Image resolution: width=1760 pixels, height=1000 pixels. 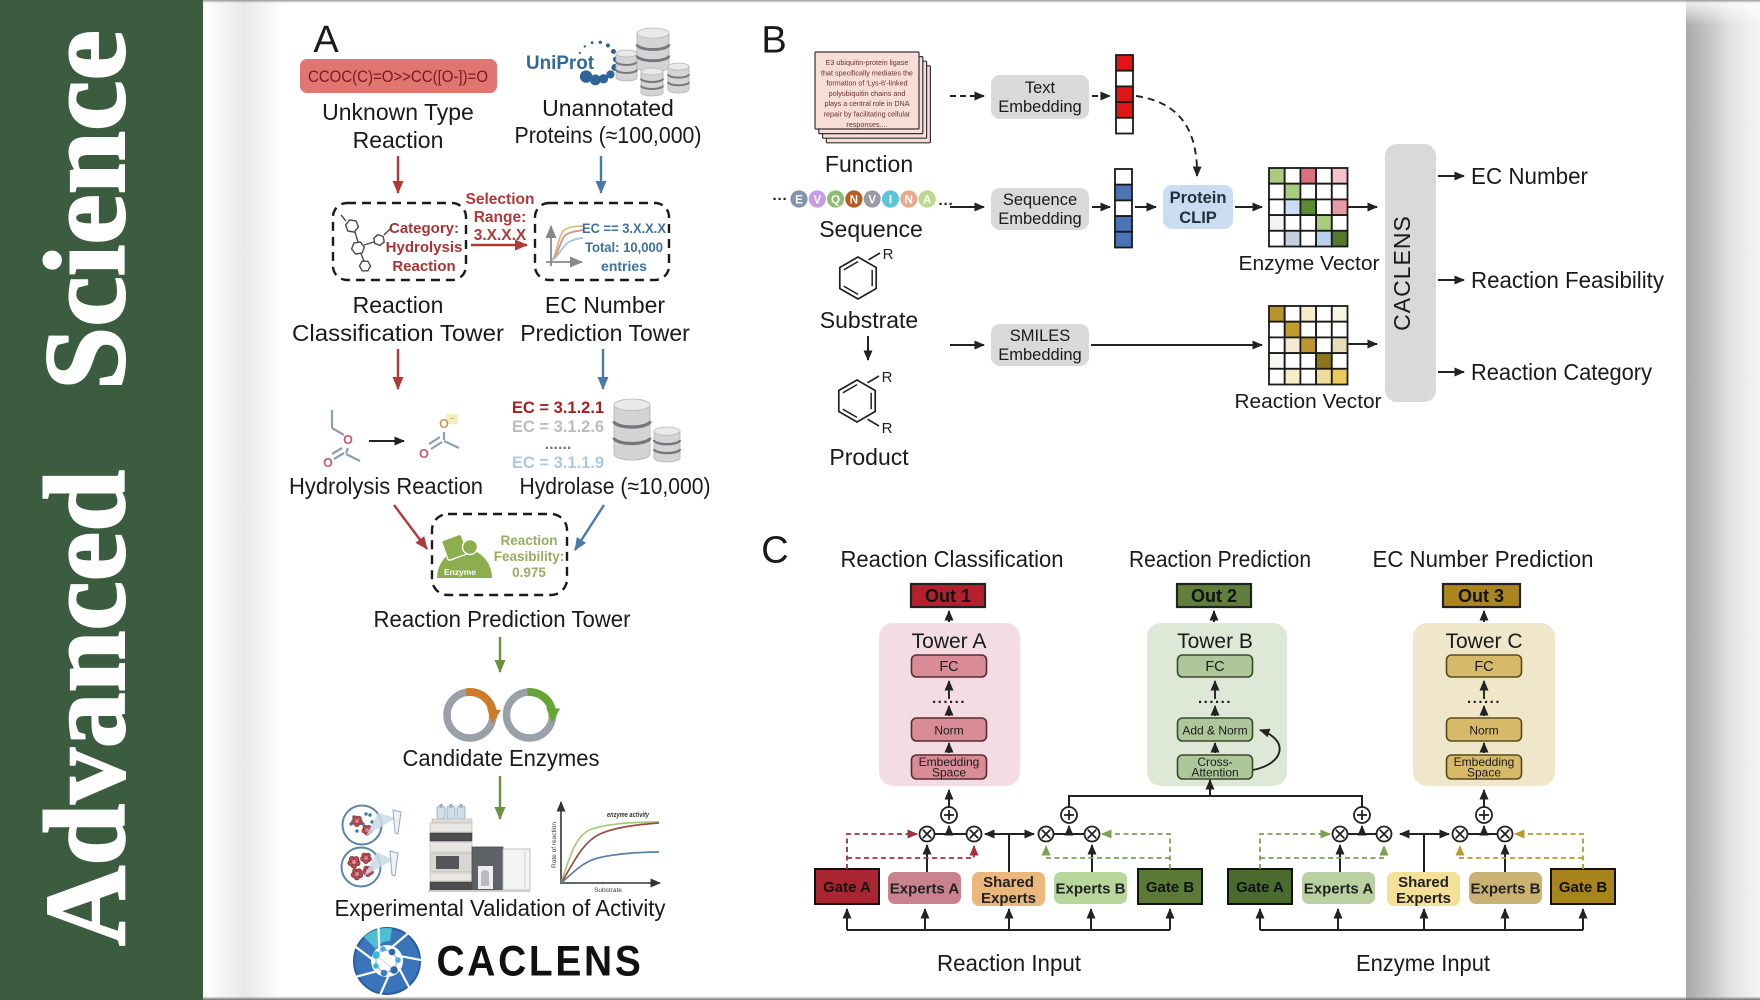 What do you see at coordinates (1260, 887) in the screenshot?
I see `svg-text: Gate A` at bounding box center [1260, 887].